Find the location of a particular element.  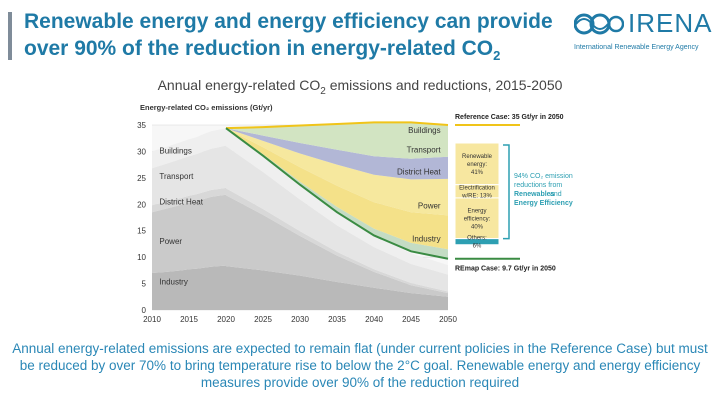

breakdown-label-electrification-w-re-1: w/RE: 13% is located at coordinates (476, 196).